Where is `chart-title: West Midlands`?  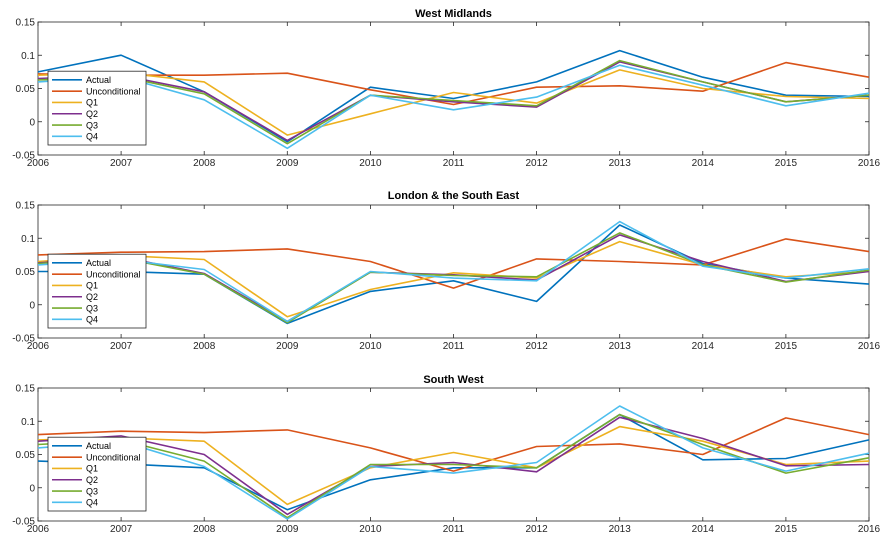
chart-title: West Midlands is located at coordinates (453, 14).